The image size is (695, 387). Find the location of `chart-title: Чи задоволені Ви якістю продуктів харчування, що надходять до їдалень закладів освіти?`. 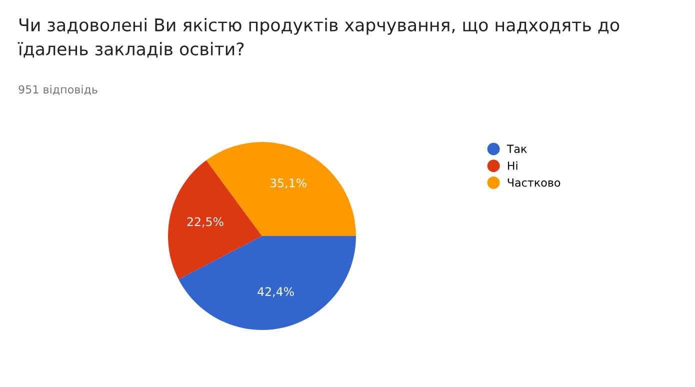

chart-title: Чи задоволені Ви якістю продуктів харчування, що надходять до їдалень закладів освіти? is located at coordinates (319, 38).